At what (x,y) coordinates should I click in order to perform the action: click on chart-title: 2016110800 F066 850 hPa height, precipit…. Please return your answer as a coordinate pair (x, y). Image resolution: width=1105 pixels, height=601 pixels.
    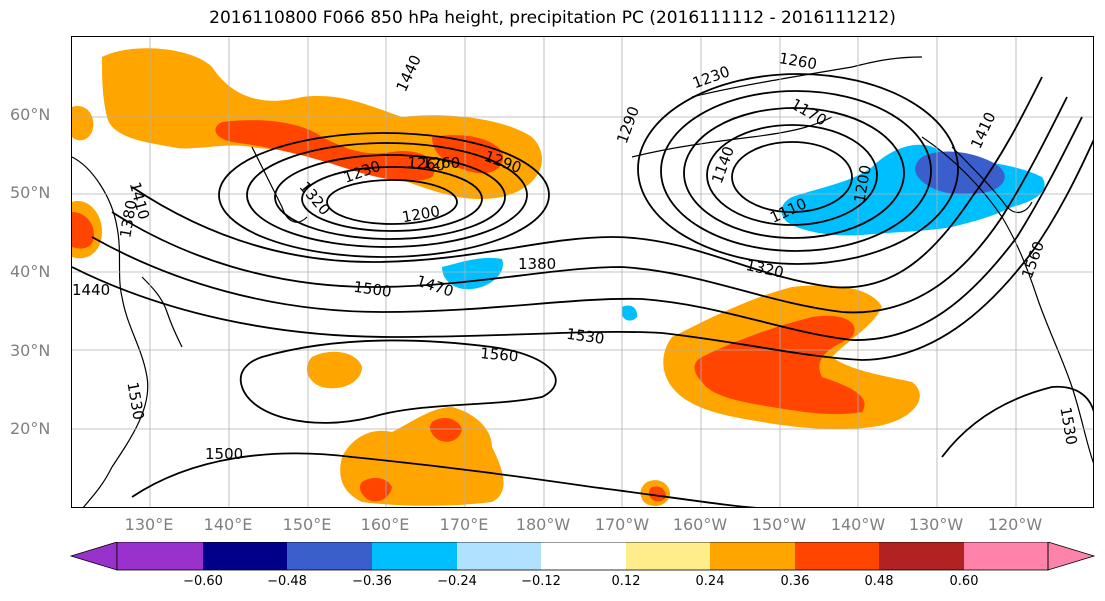
    Looking at the image, I should click on (552, 18).